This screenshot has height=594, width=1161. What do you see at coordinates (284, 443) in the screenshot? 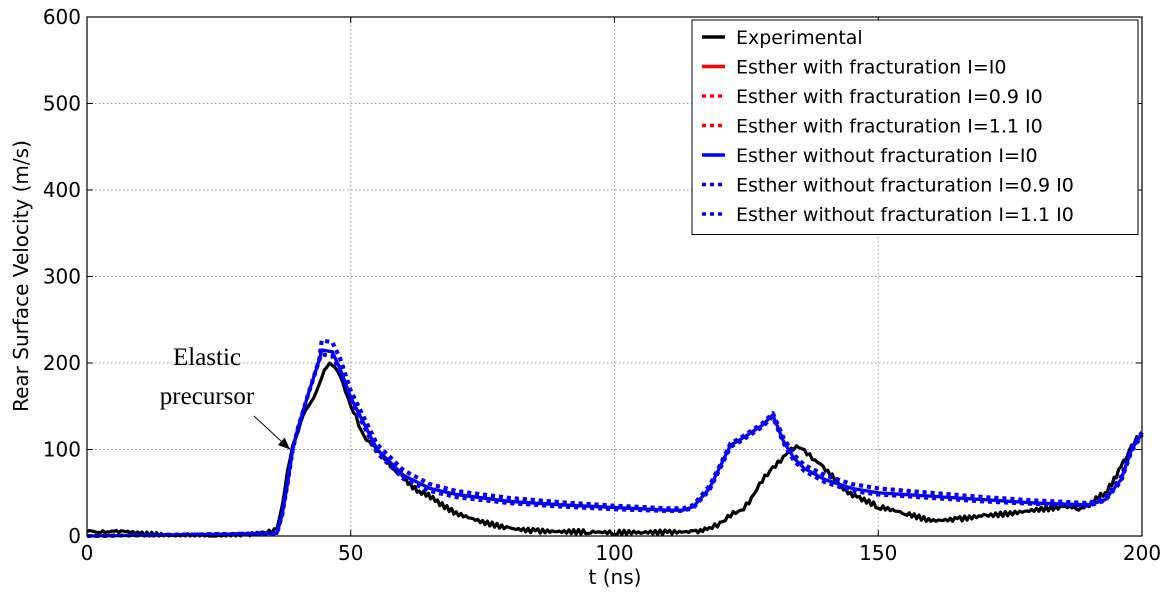
I see `annotation-arrowhead` at bounding box center [284, 443].